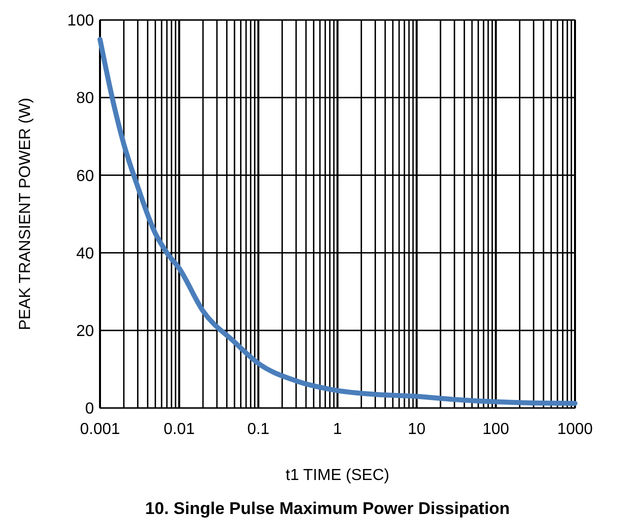 The width and height of the screenshot is (631, 526). What do you see at coordinates (575, 429) in the screenshot?
I see `x-tick-label: 1000` at bounding box center [575, 429].